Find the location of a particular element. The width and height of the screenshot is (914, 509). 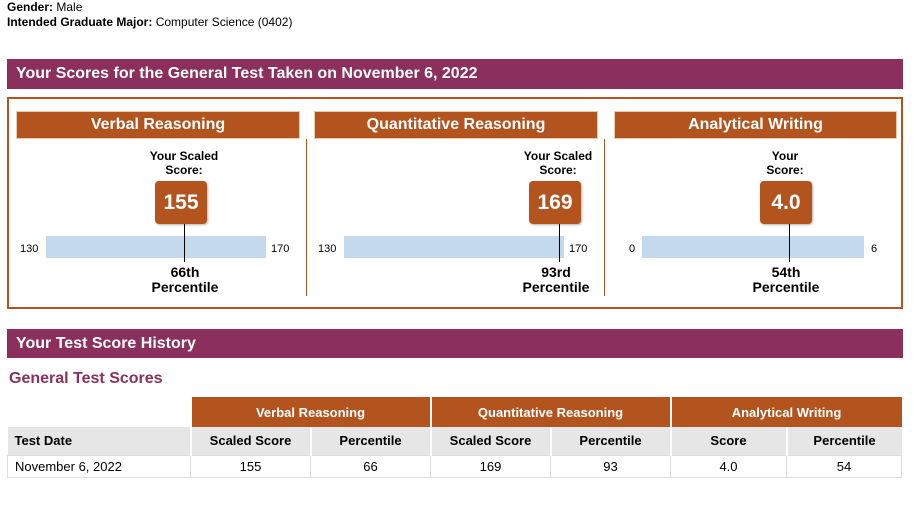

quant-percentile-word: Percentile is located at coordinates (556, 287).